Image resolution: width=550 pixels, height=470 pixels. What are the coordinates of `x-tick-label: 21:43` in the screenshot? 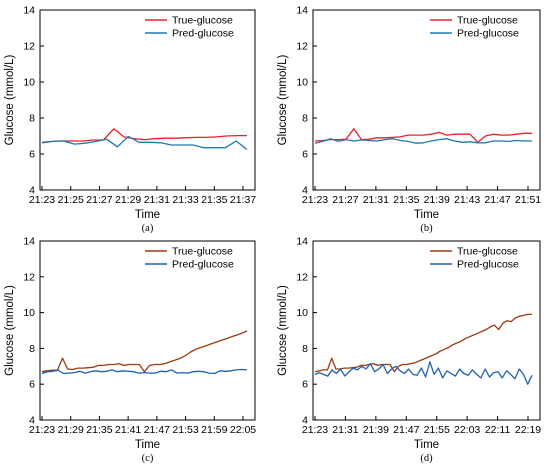 It's located at (467, 200).